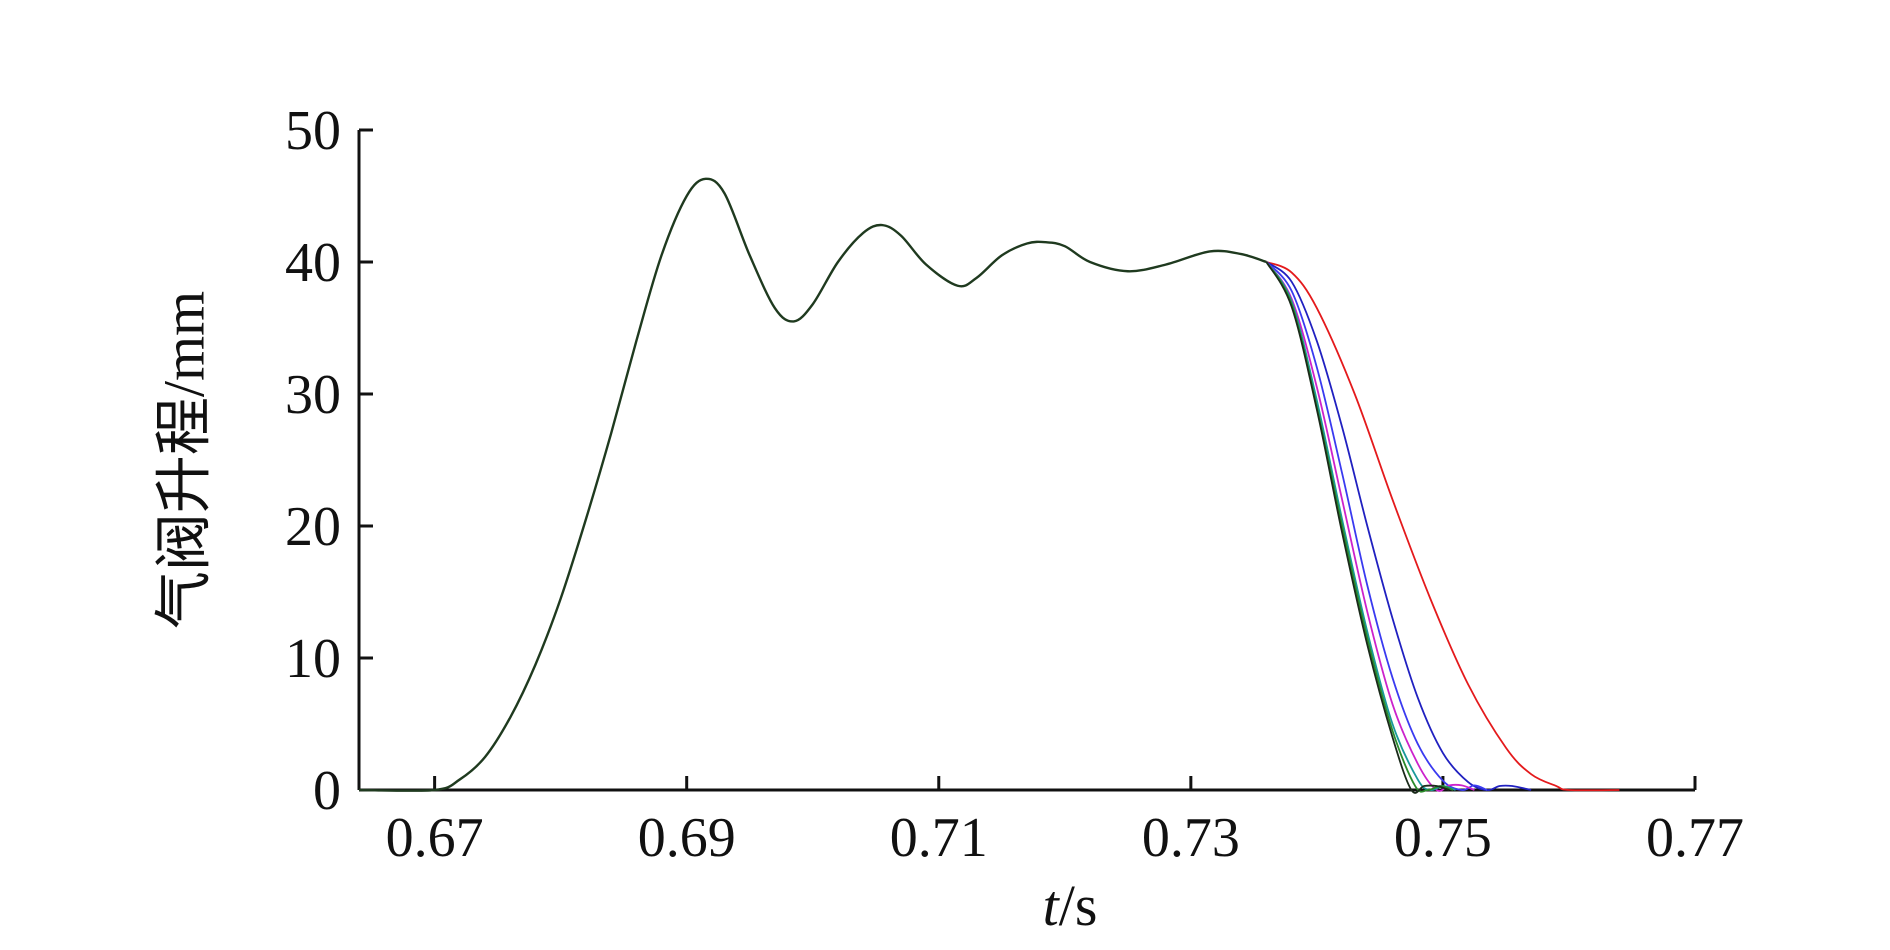 This screenshot has width=1890, height=950. Describe the element at coordinates (687, 838) in the screenshot. I see `x-tick-label: 0.69` at that location.